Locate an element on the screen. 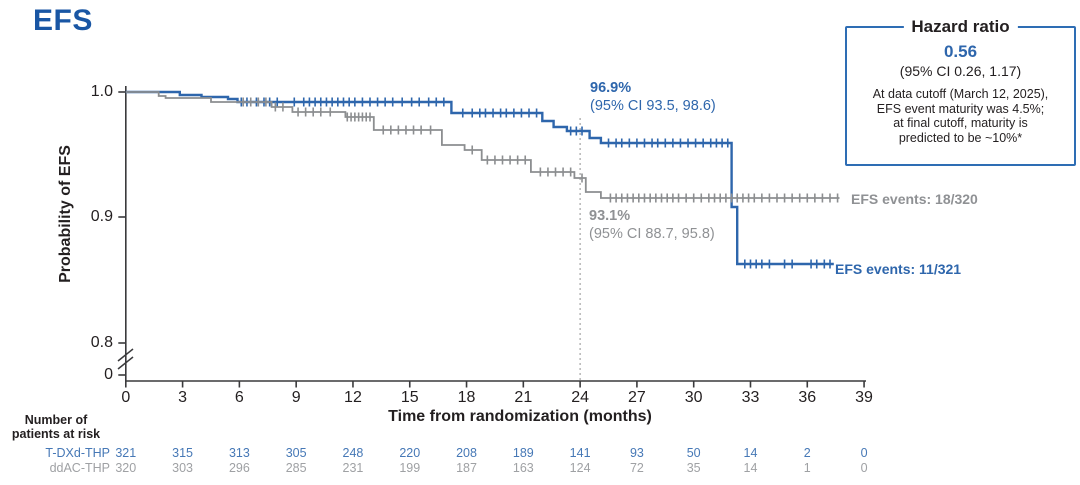 The width and height of the screenshot is (1080, 485). risk-count-ddac-thp: 163 is located at coordinates (523, 468).